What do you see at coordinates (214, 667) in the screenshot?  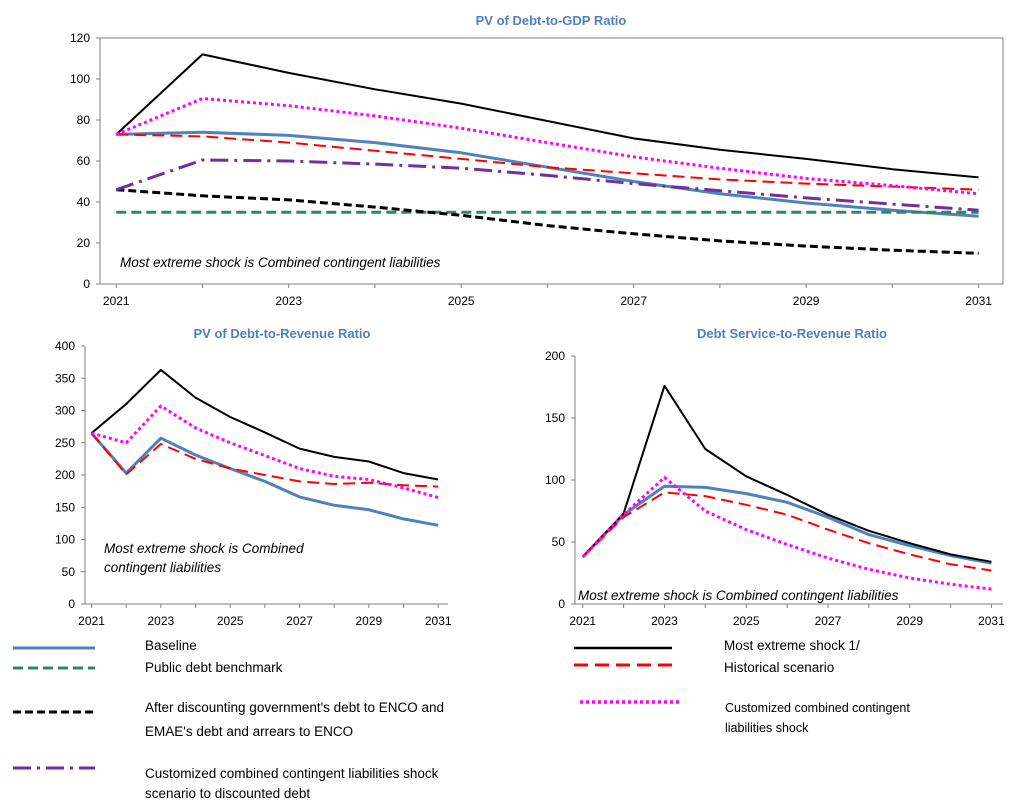 I see `legend-label-benchmark: Public debt benchmark` at bounding box center [214, 667].